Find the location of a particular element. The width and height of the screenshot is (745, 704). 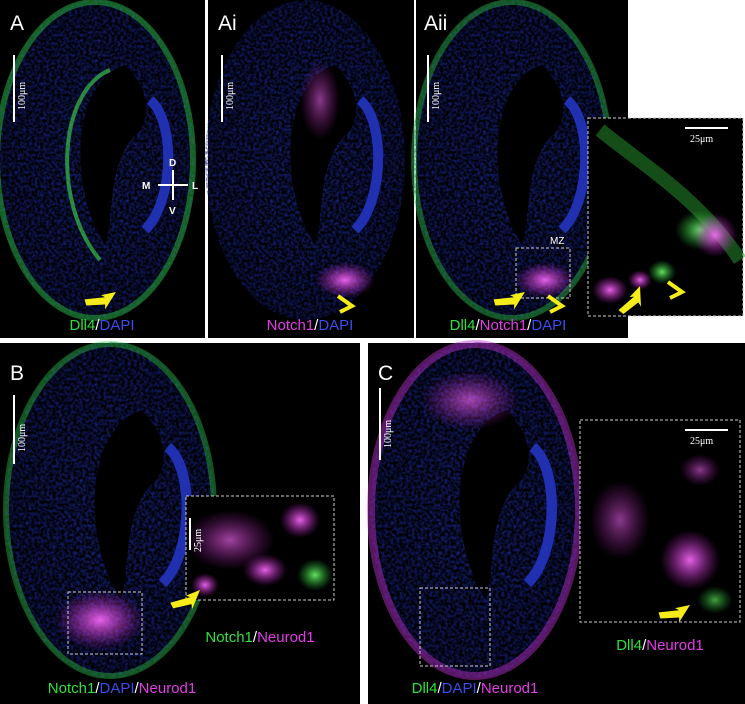

axis-label: V is located at coordinates (172, 211).